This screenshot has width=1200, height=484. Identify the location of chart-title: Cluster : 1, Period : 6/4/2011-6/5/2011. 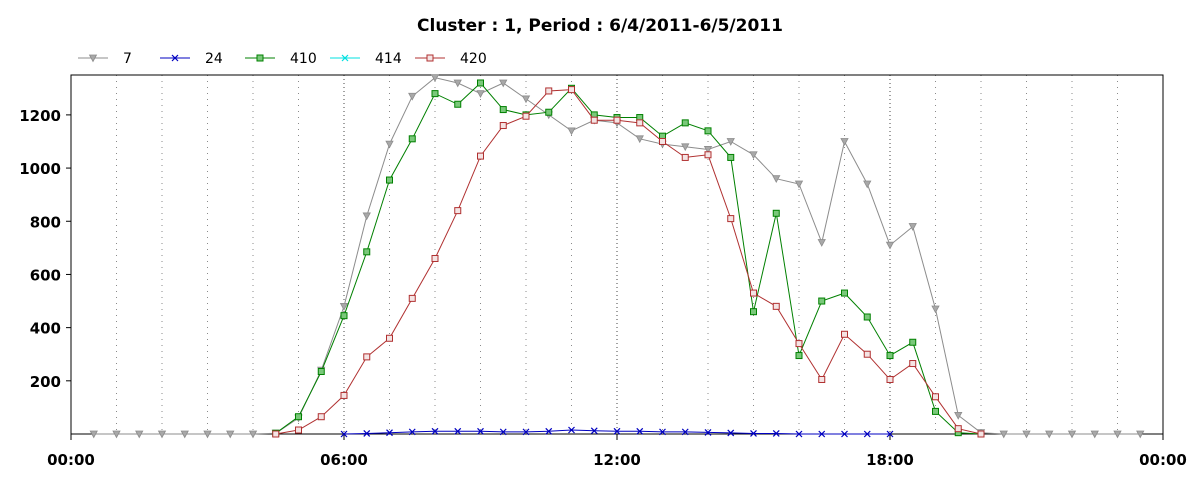
(600, 26).